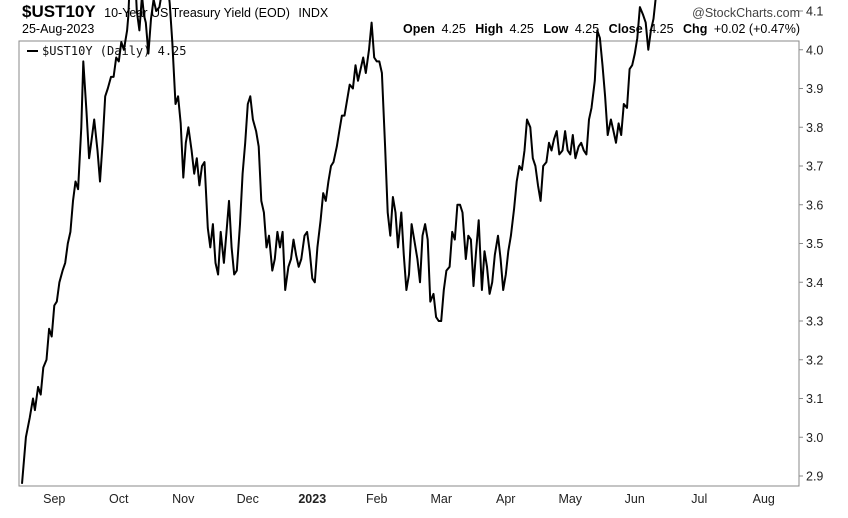 This screenshot has width=848, height=518. Describe the element at coordinates (764, 499) in the screenshot. I see `x-tick-label: Aug` at that location.